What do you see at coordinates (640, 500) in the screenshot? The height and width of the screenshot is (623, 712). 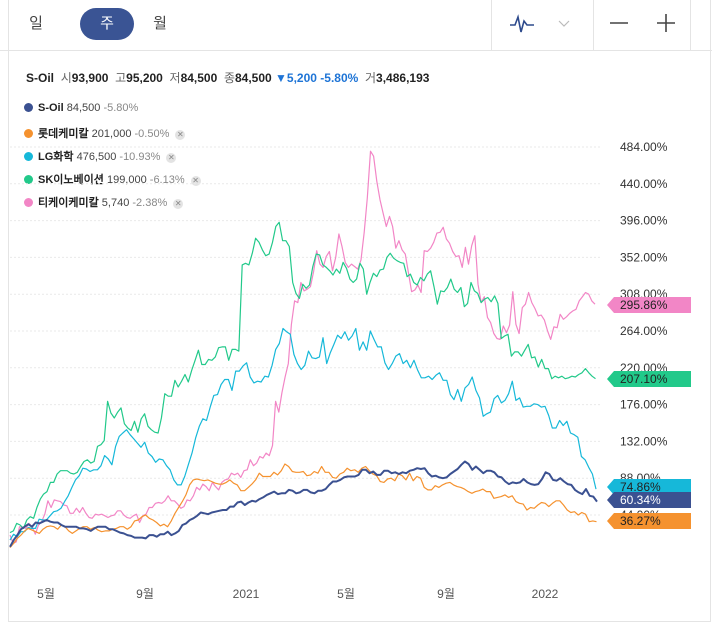 I see `last-value-label: 60.34%` at bounding box center [640, 500].